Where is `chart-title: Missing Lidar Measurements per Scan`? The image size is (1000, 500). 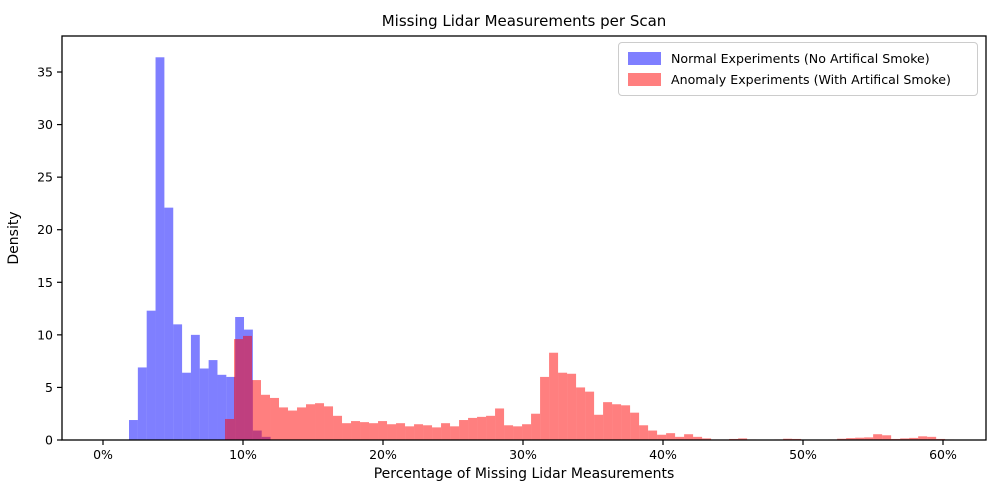
chart-title: Missing Lidar Measurements per Scan is located at coordinates (524, 21).